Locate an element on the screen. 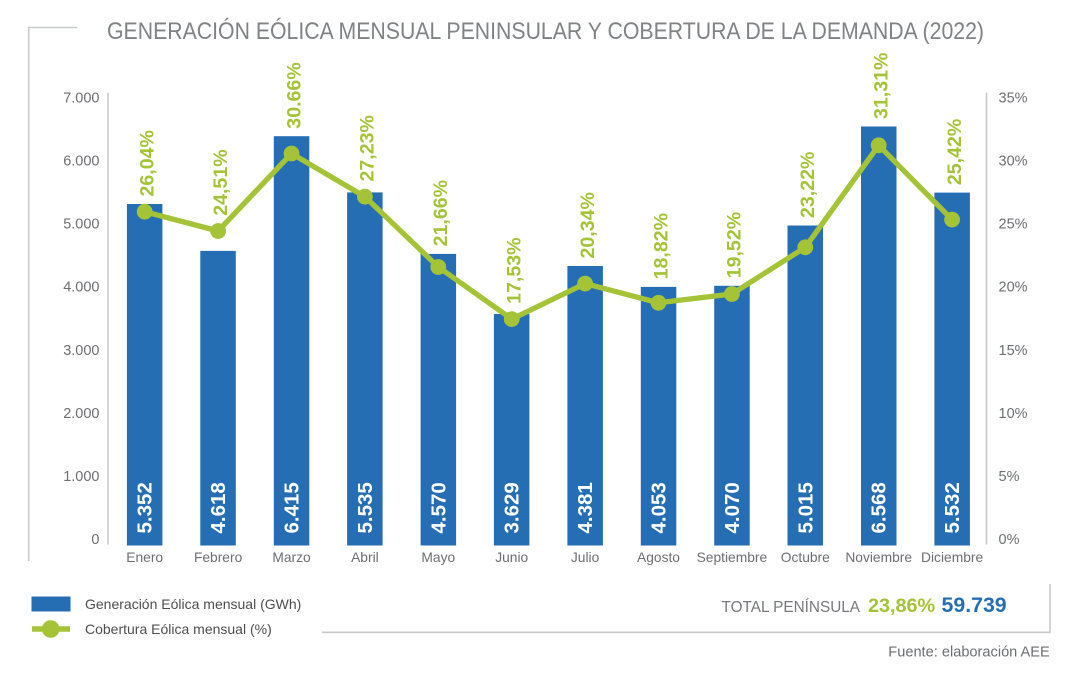 The width and height of the screenshot is (1080, 675). svg-text: 3.000 is located at coordinates (81, 351).